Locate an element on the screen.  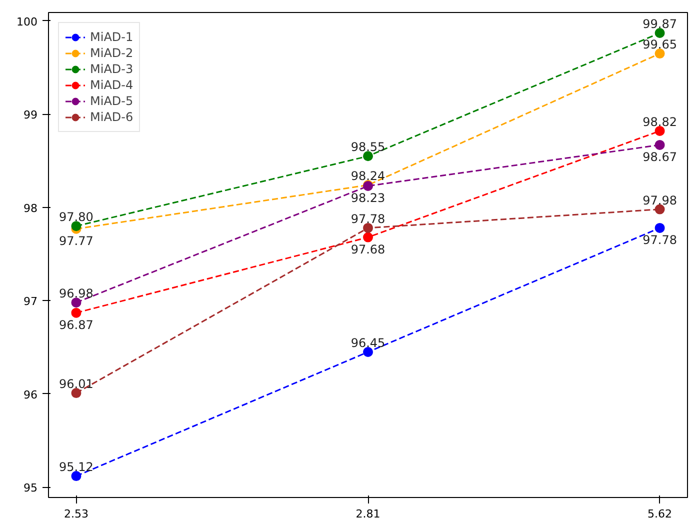
legend-label: MiAD-3 is located at coordinates (112, 69).